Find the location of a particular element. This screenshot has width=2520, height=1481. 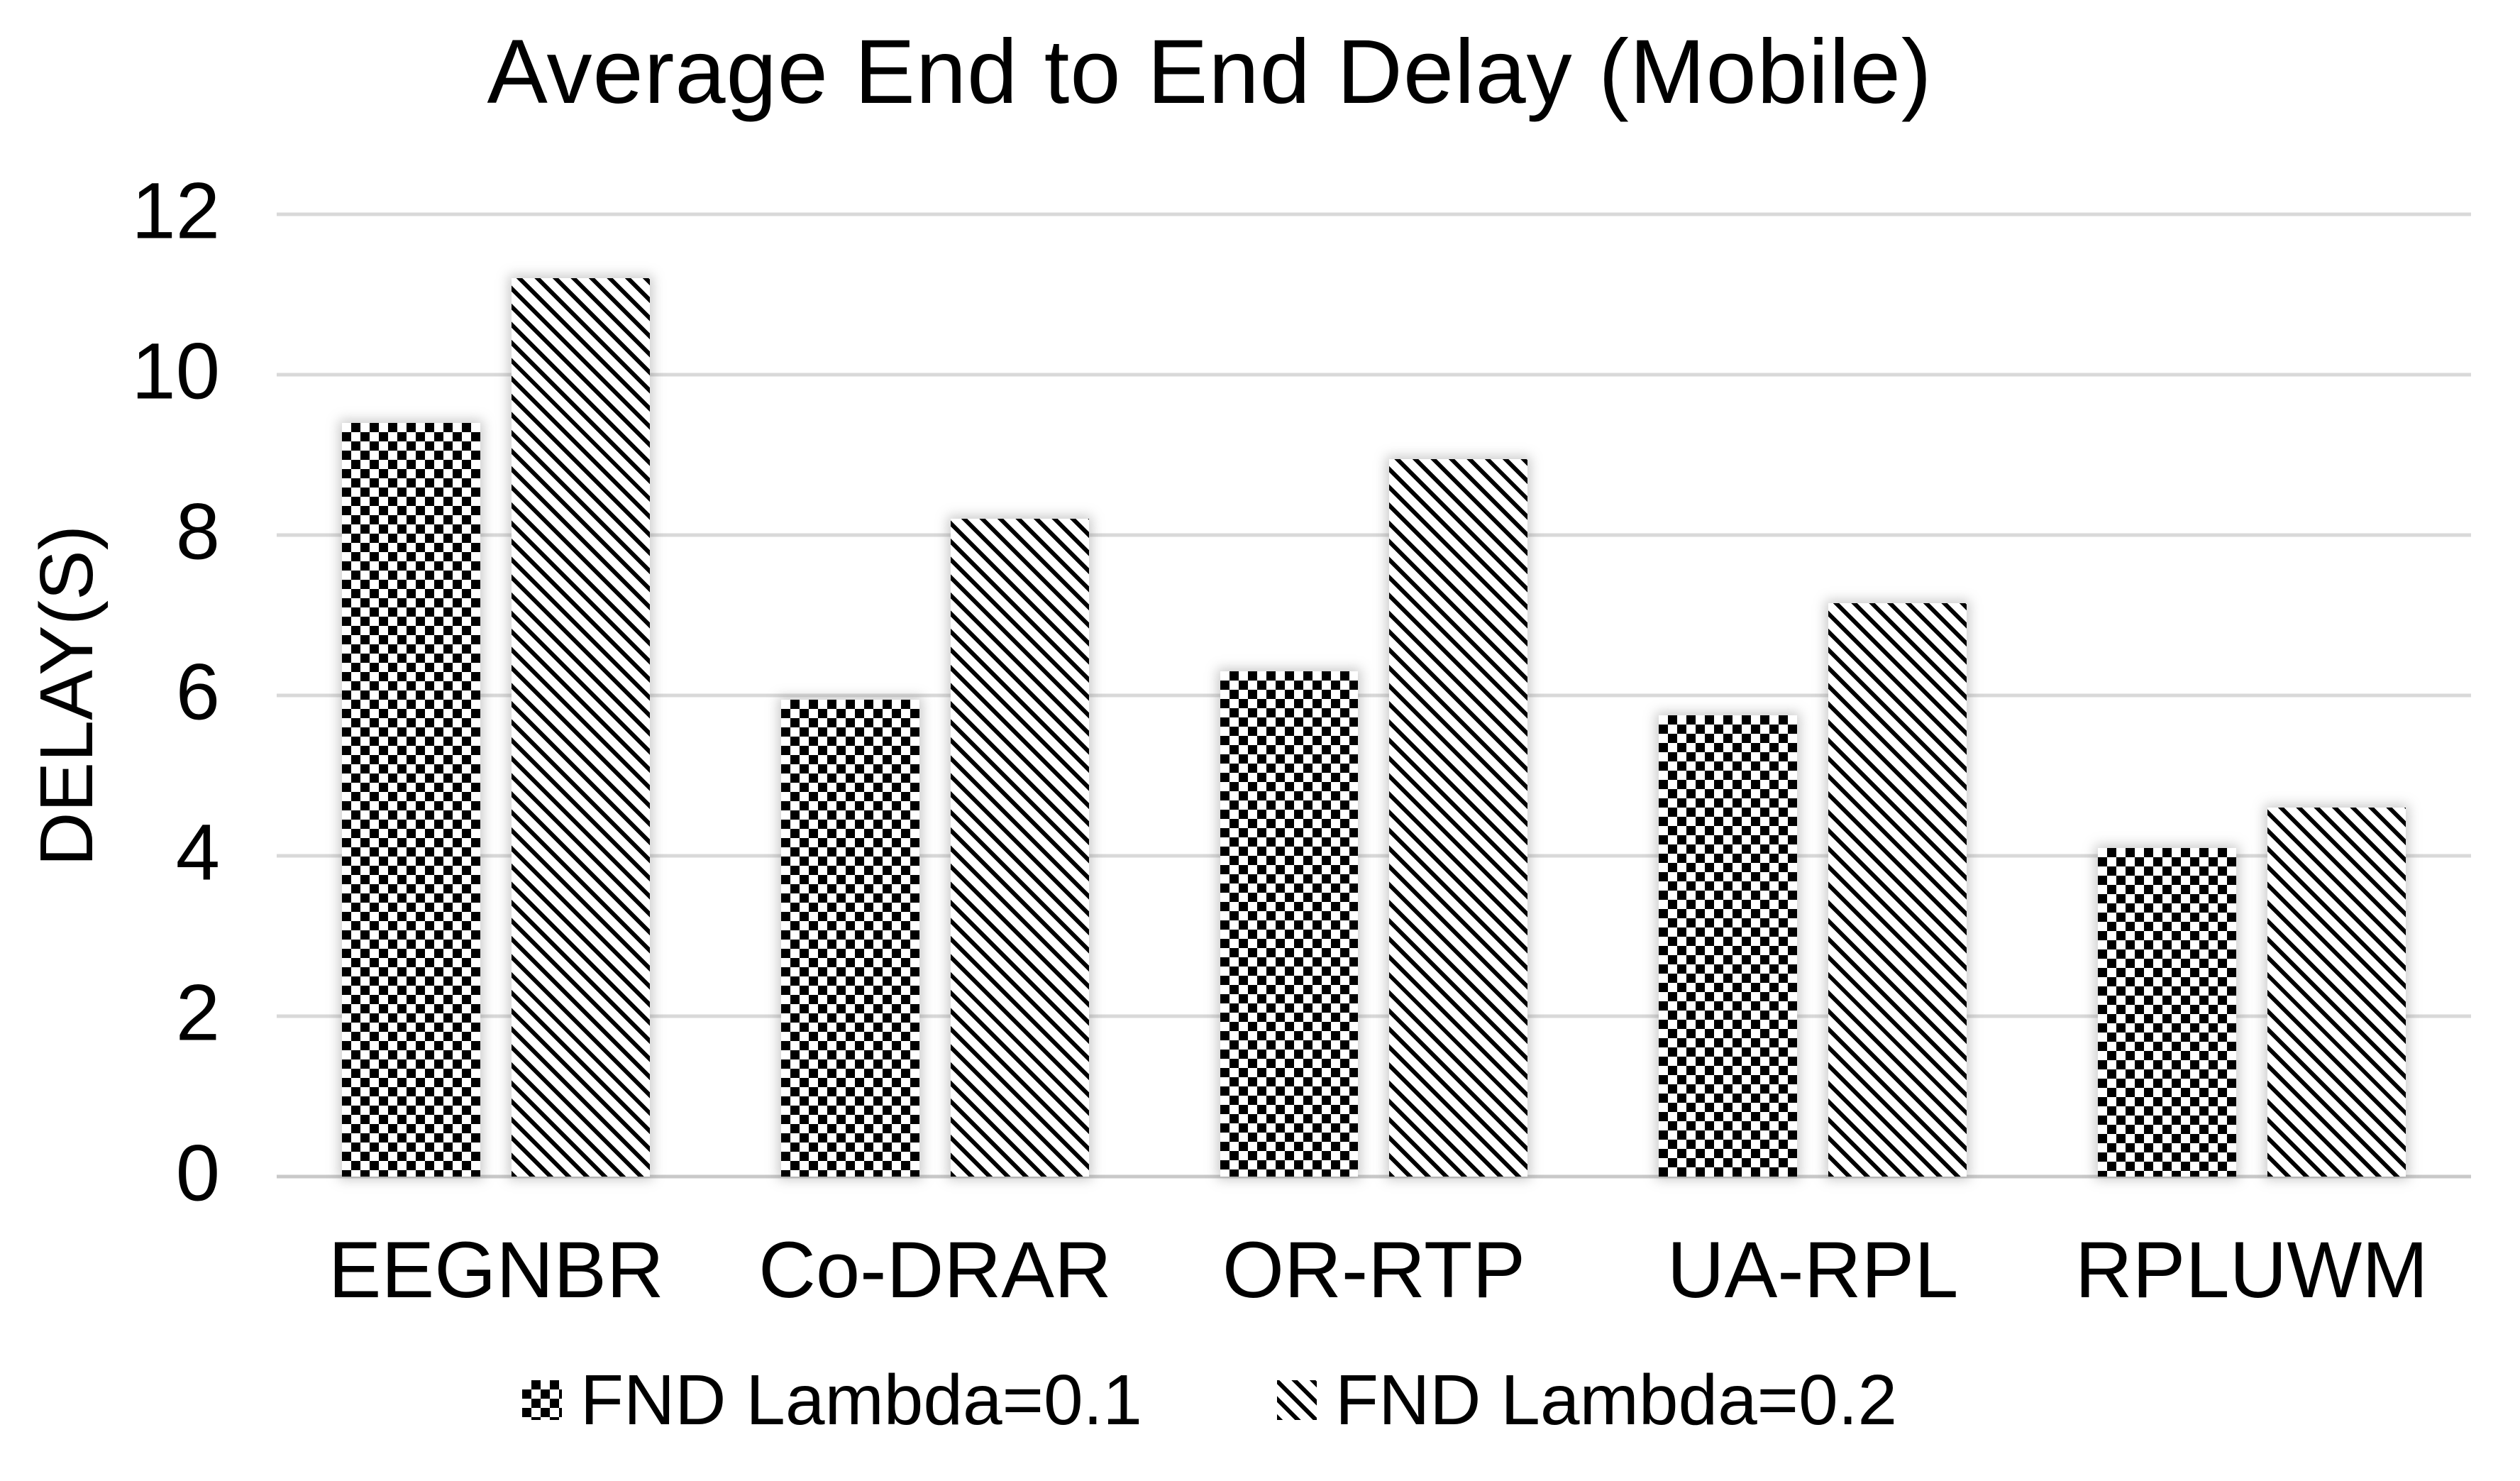

bar-group-co-drar is located at coordinates (935, 696).